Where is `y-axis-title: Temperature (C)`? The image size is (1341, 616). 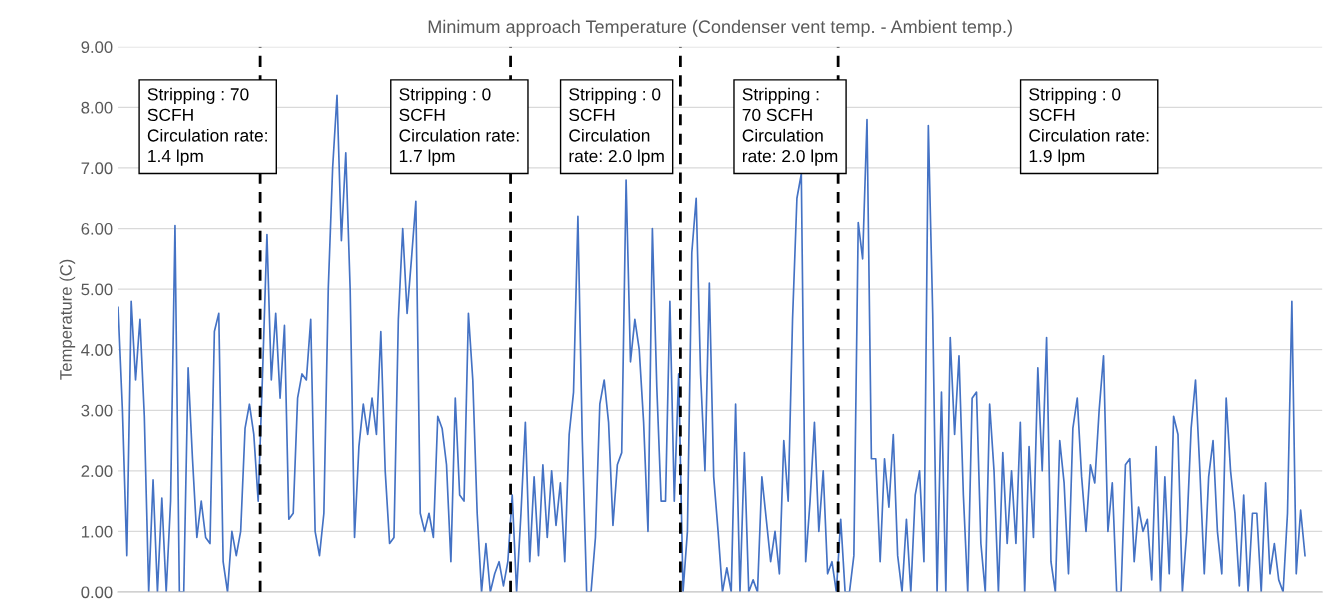
y-axis-title: Temperature (C) is located at coordinates (67, 319).